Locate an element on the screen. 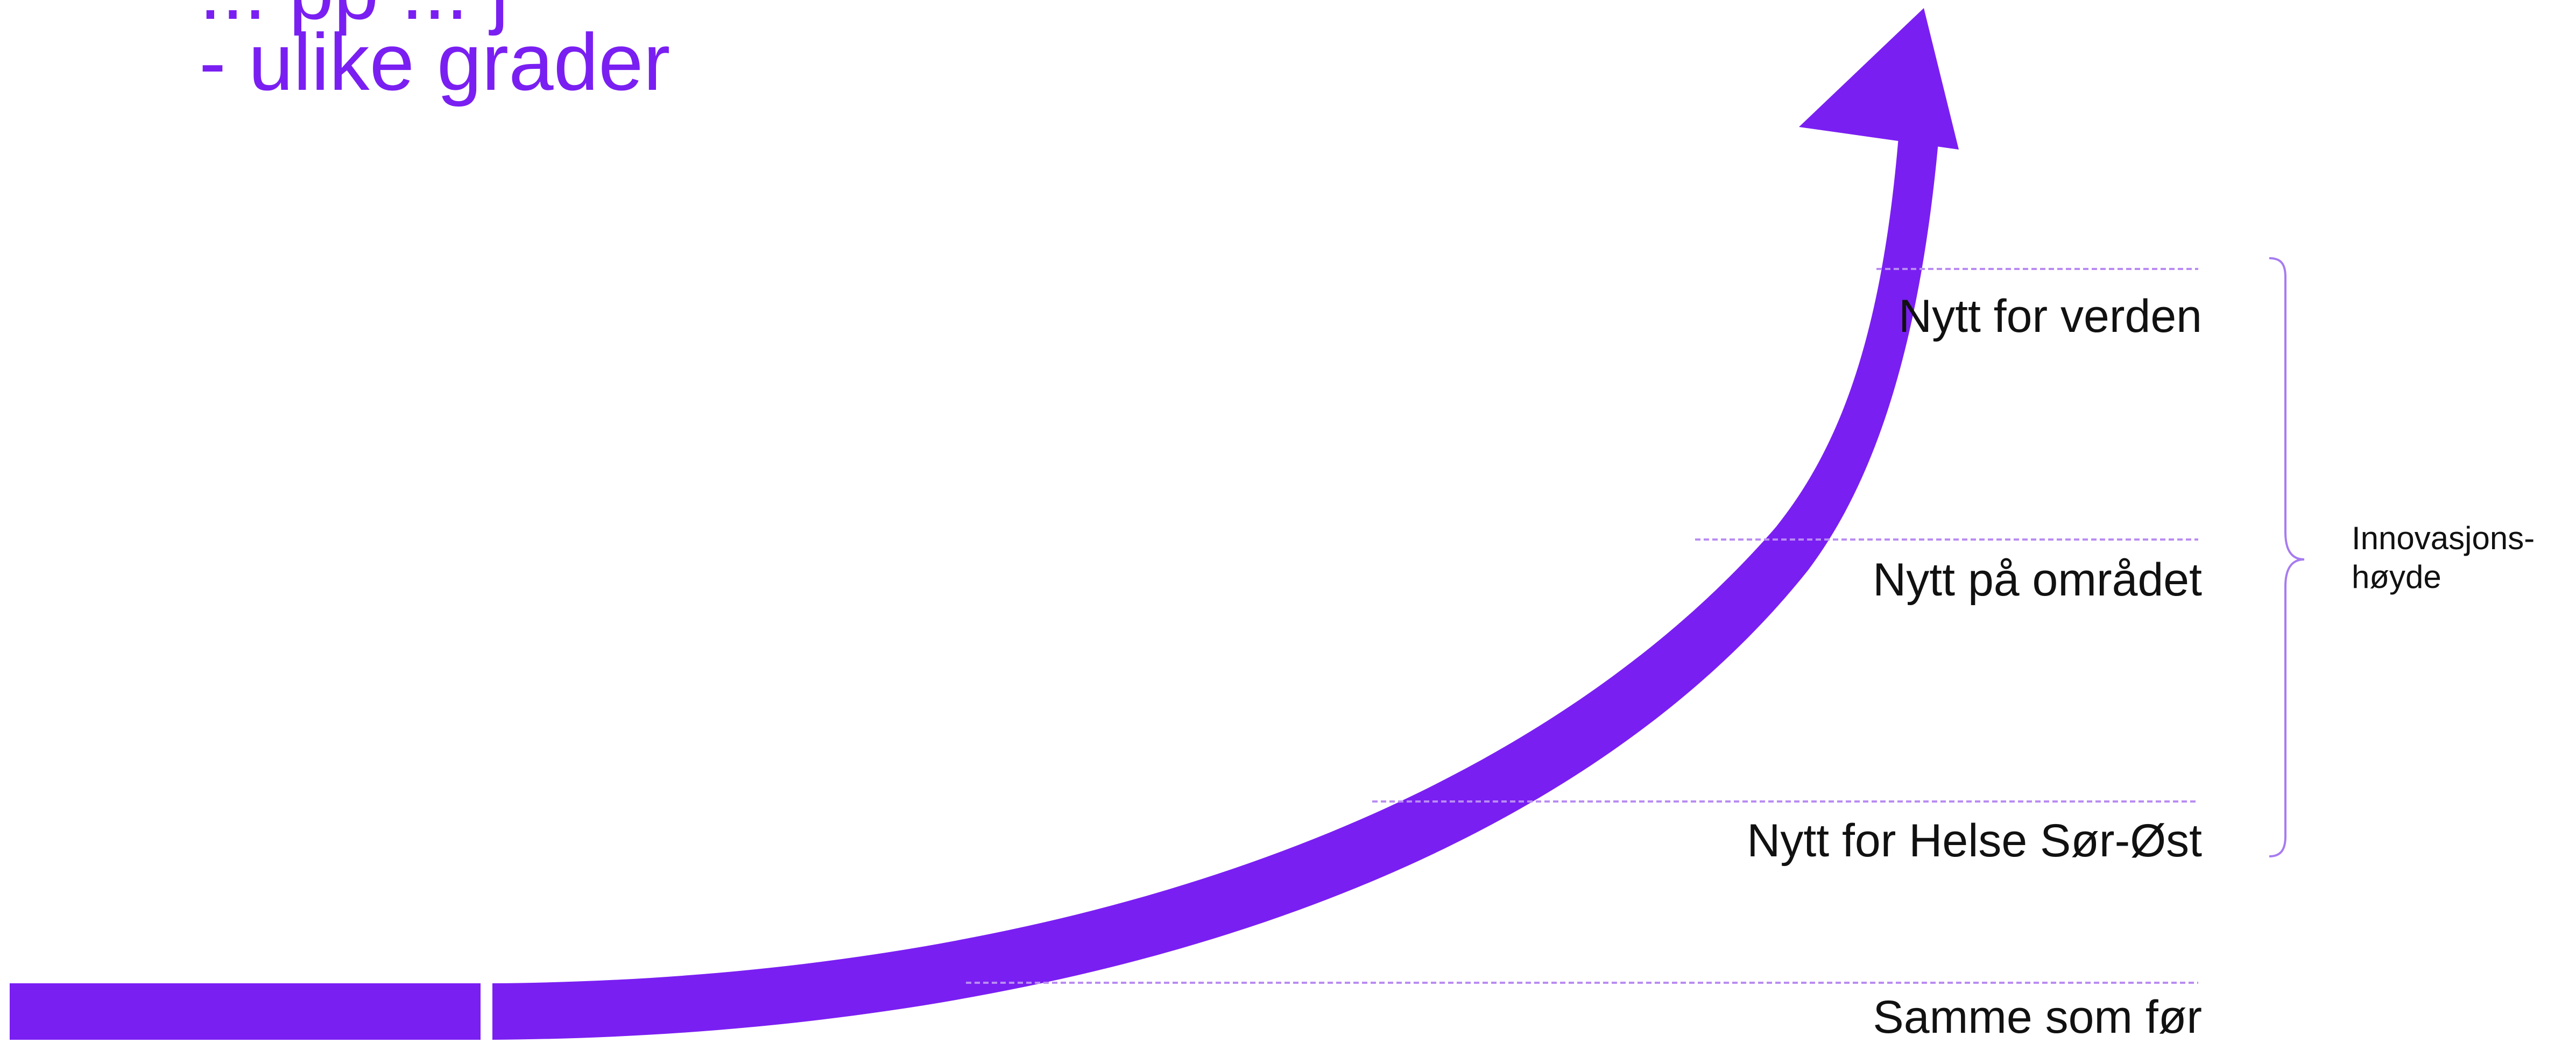 The image size is (2576, 1043). level-label-region: Nytt for Helse Sør-Øst is located at coordinates (1974, 841).